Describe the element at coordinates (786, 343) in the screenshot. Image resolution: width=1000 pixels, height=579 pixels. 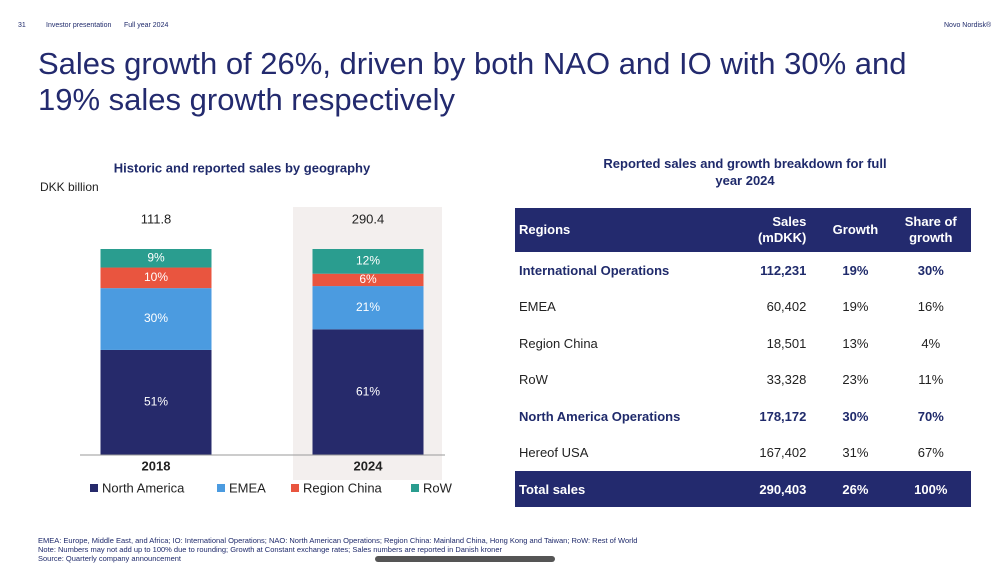
I see `table-cell: 18,501` at that location.